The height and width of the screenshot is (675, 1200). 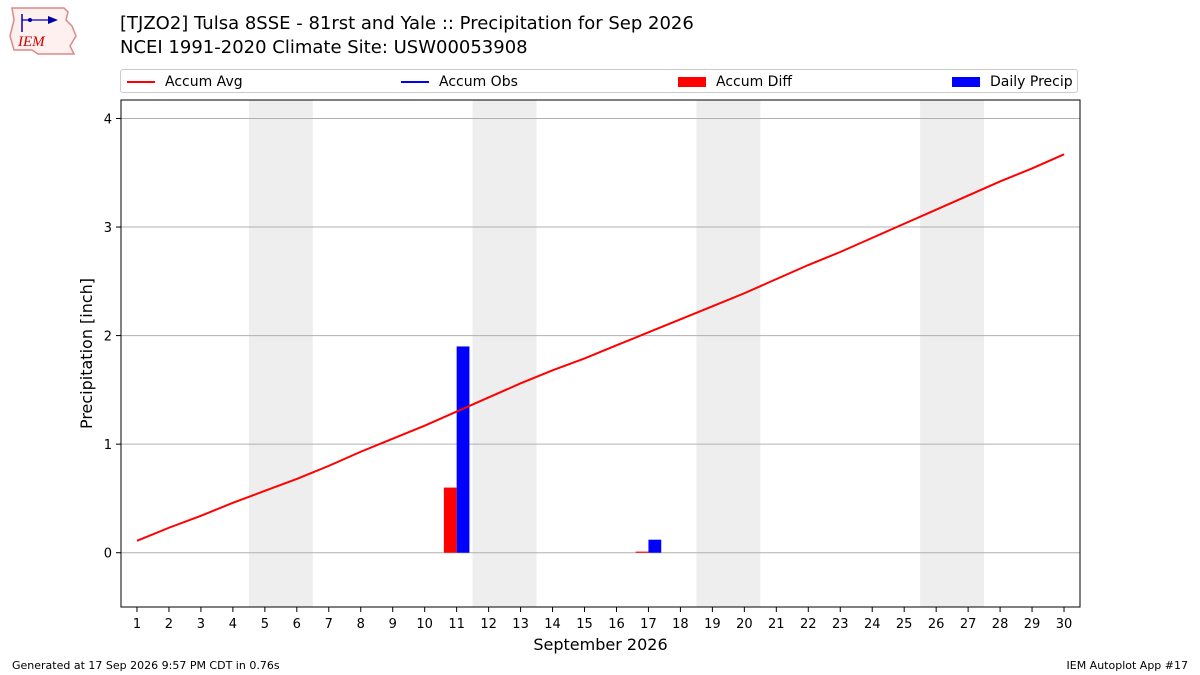 What do you see at coordinates (456, 624) in the screenshot?
I see `xtick-label-11: 11` at bounding box center [456, 624].